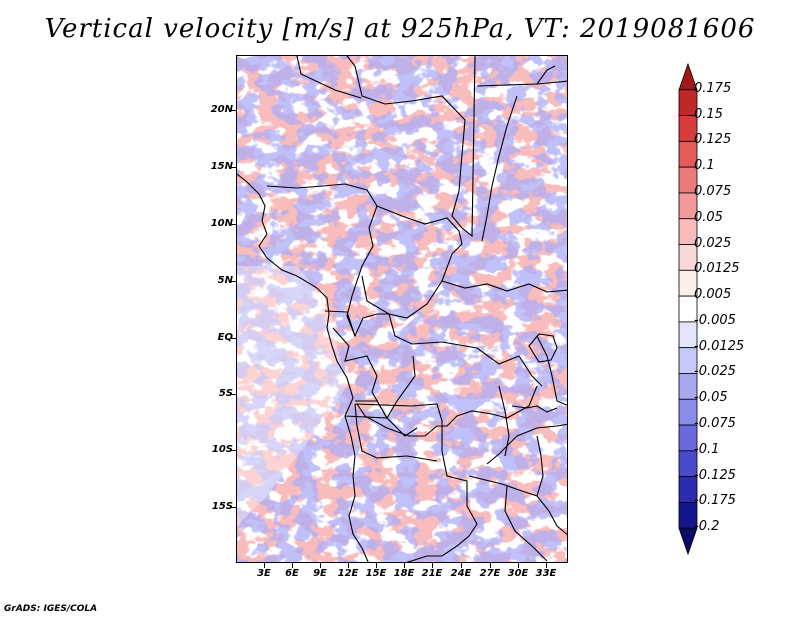 This screenshot has height=618, width=800. Describe the element at coordinates (708, 114) in the screenshot. I see `colorbar-label: 0.15` at that location.